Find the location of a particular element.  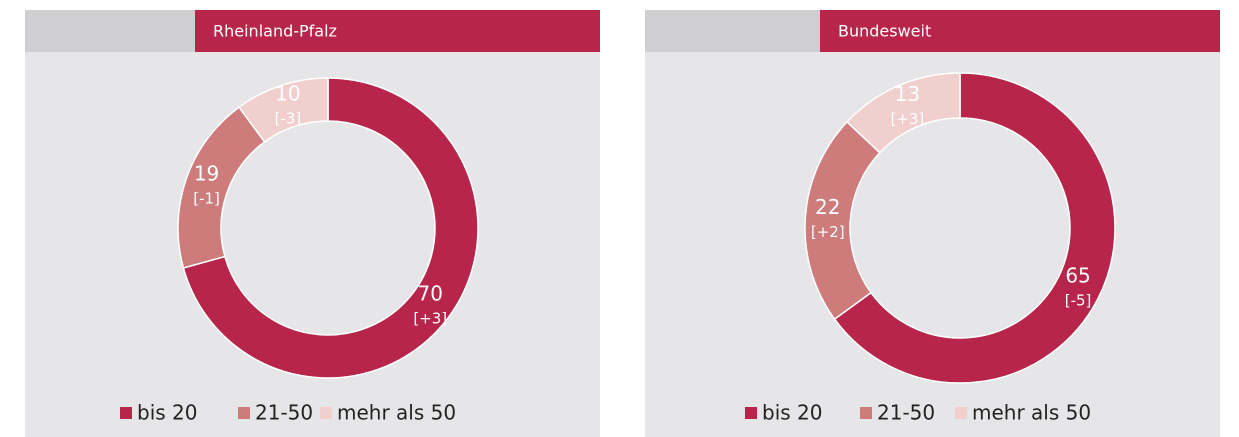

change-label: [+2] is located at coordinates (828, 232).